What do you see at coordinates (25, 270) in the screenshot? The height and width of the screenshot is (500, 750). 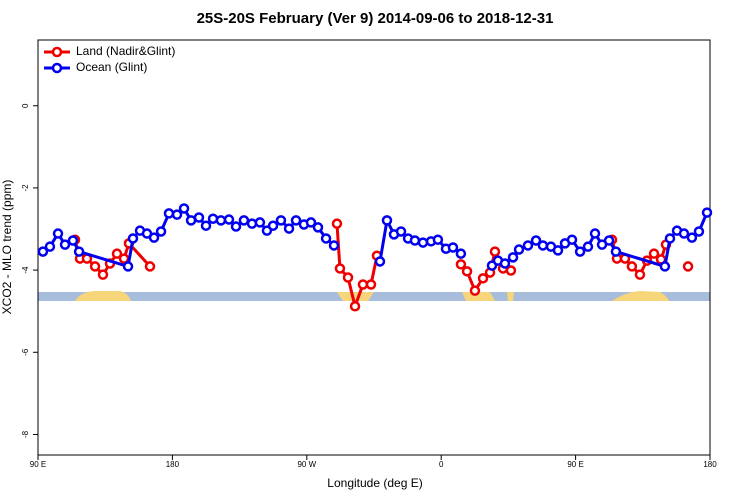 I see `y-tick-label: -4` at bounding box center [25, 270].